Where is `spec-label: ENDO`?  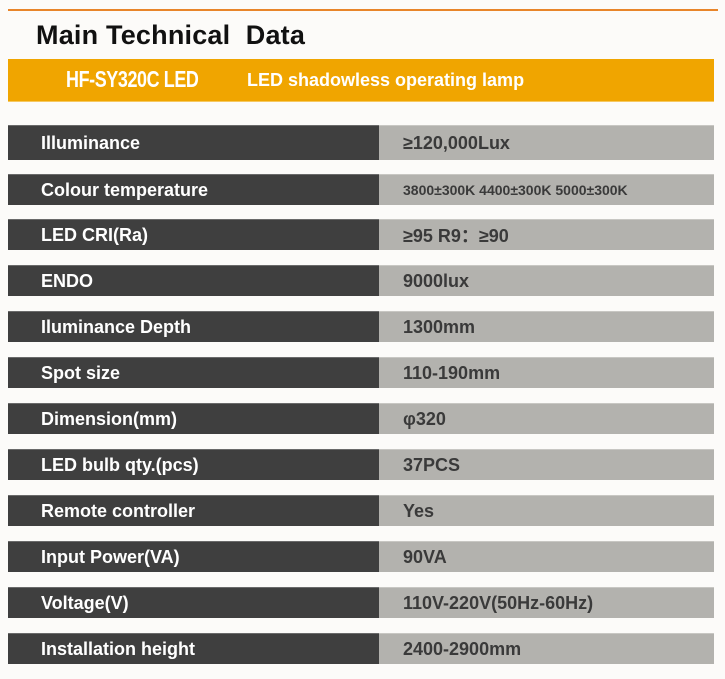
spec-label: ENDO is located at coordinates (193, 280).